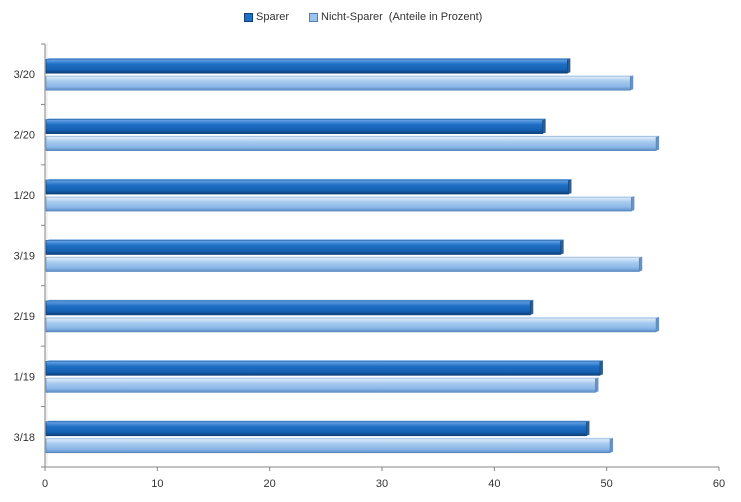 This screenshot has height=502, width=741. I want to click on x-tick-label: 40, so click(494, 484).